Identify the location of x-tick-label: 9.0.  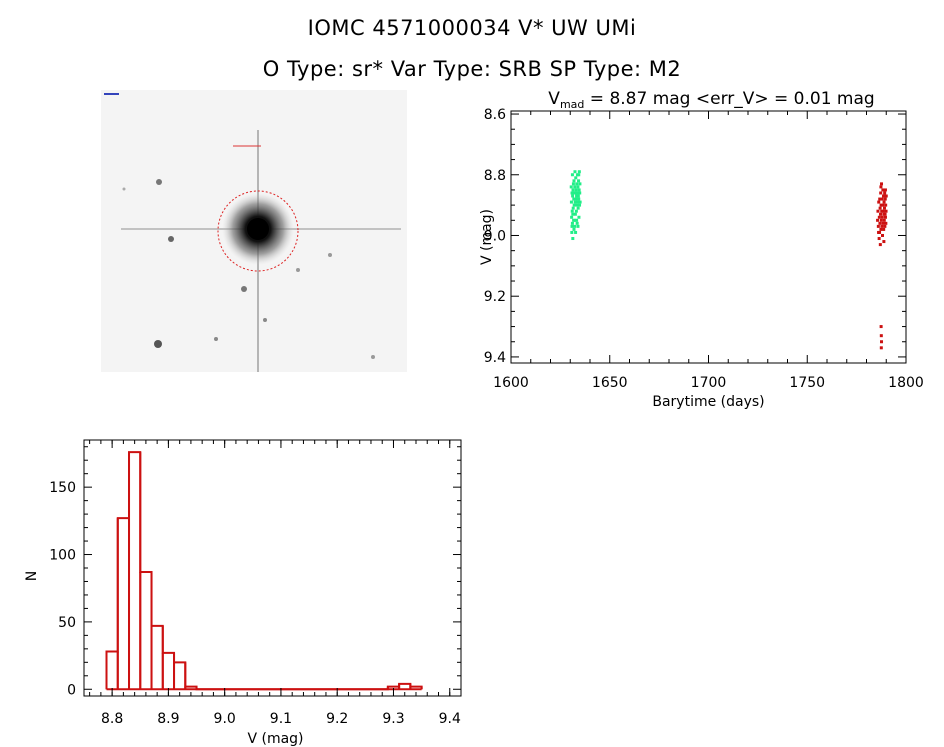
(225, 719).